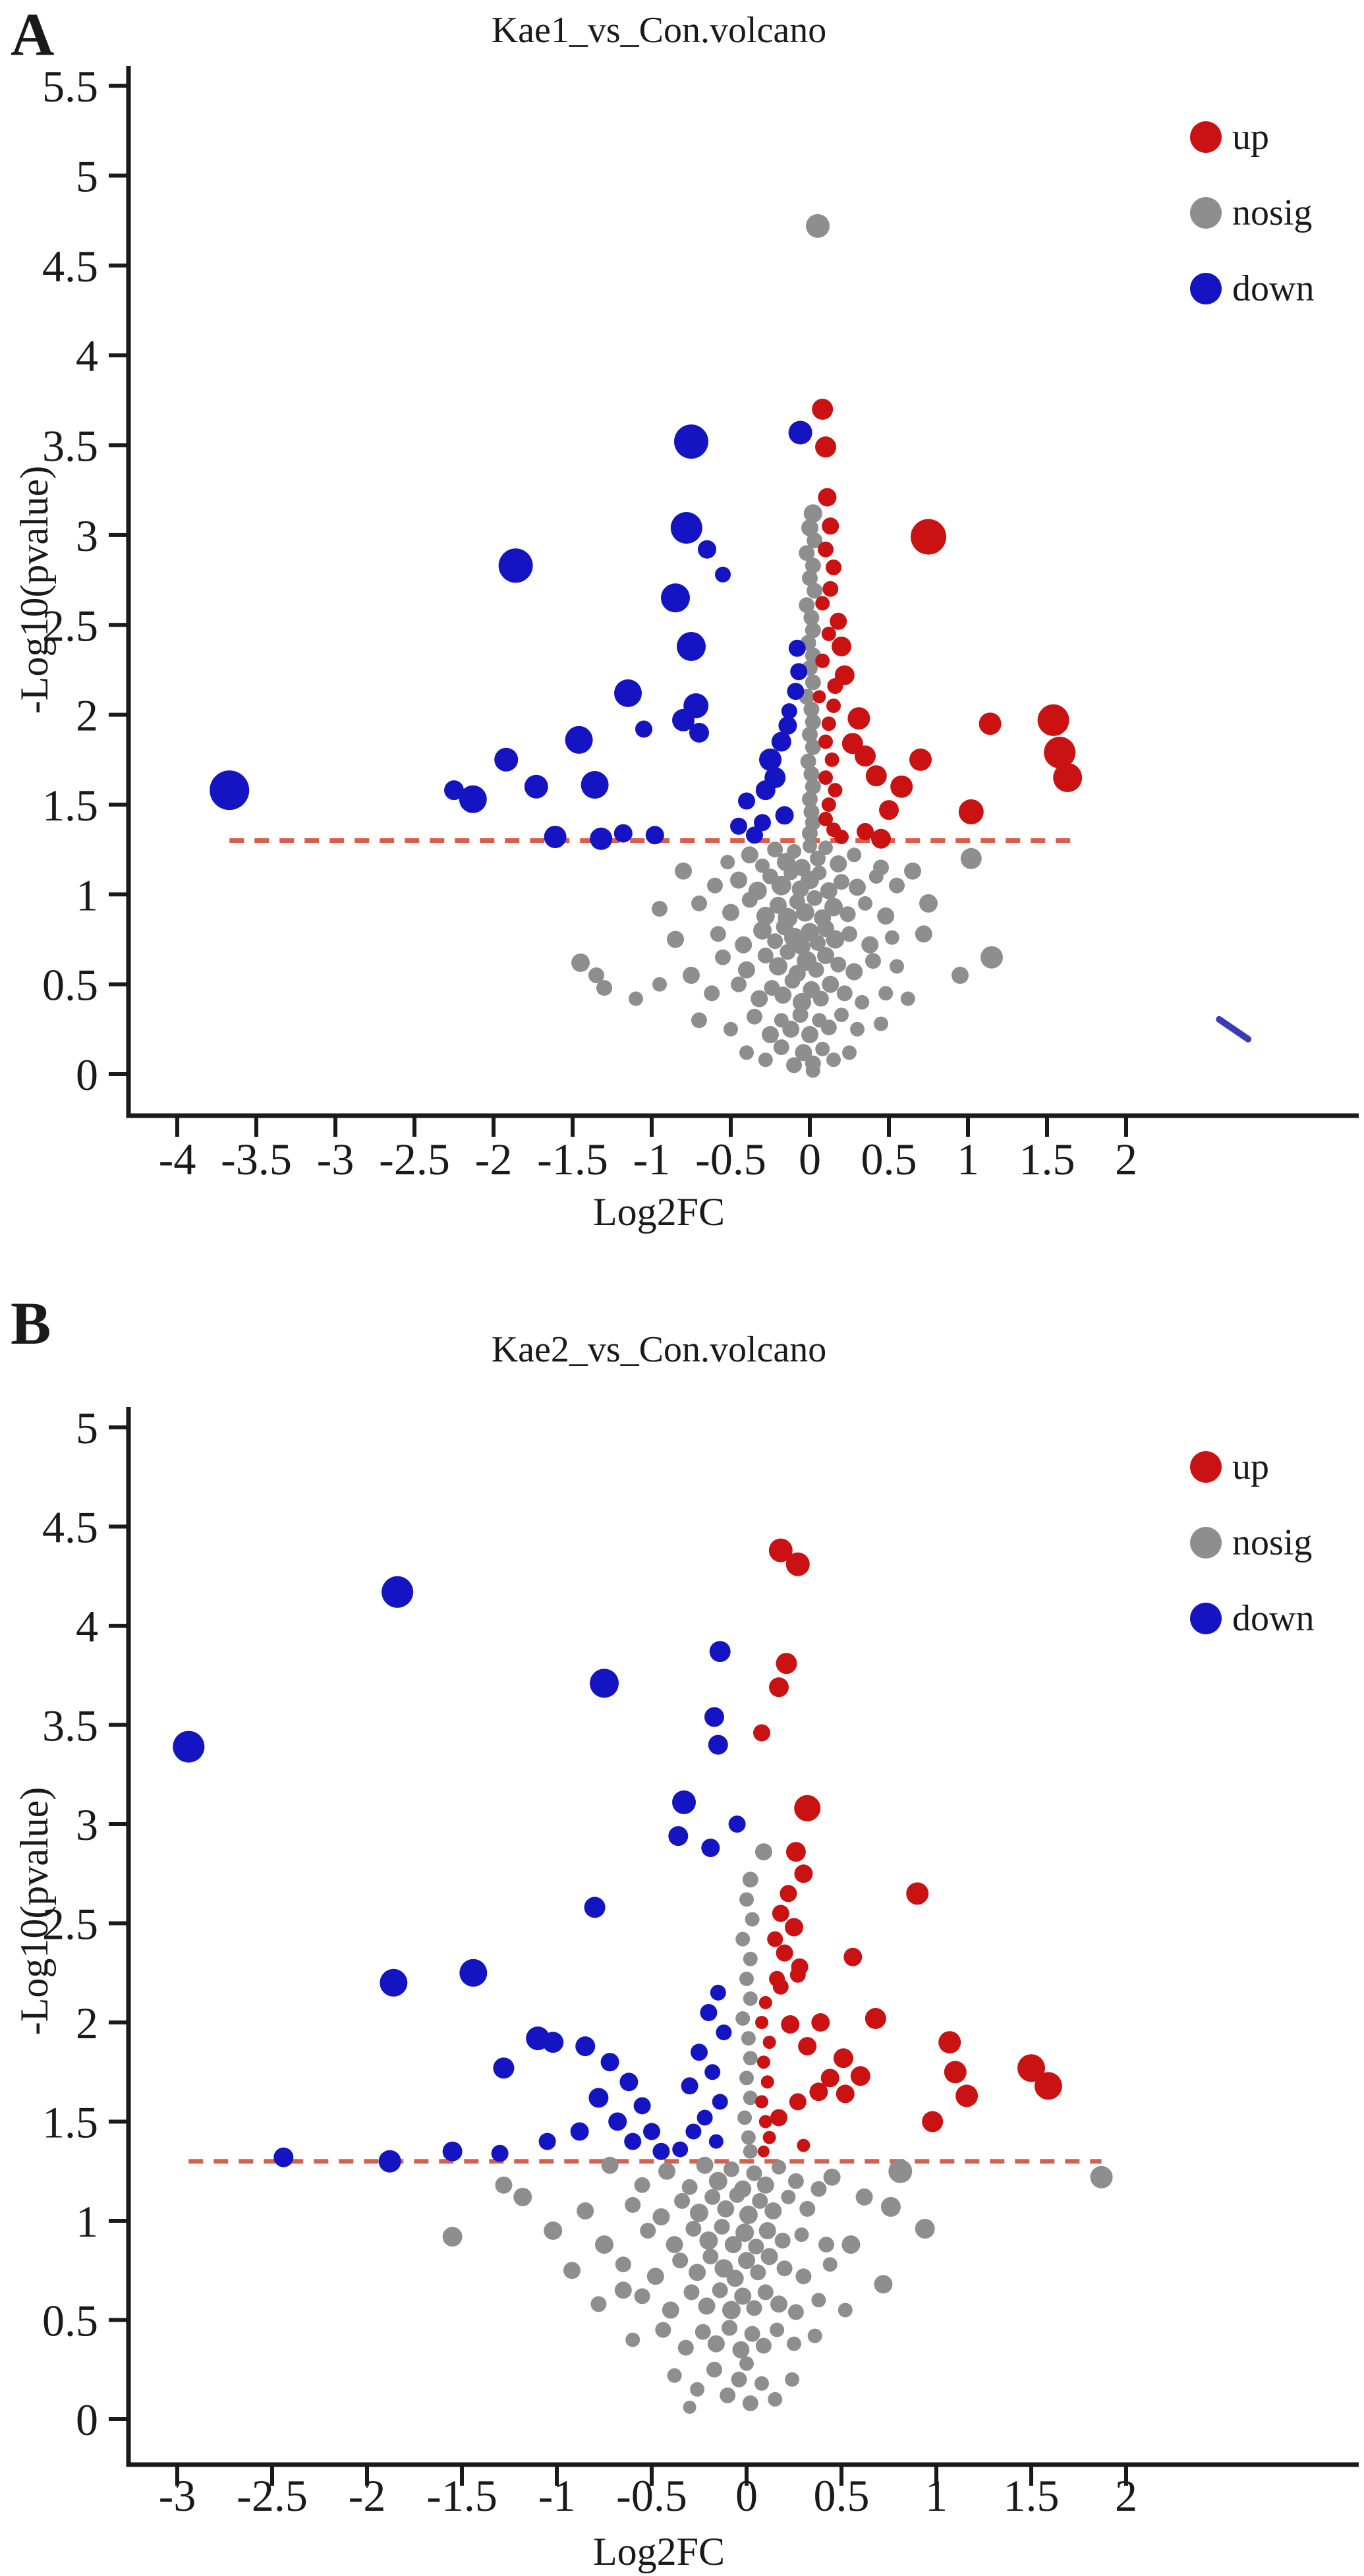 The height and width of the screenshot is (2576, 1364). I want to click on x-tick-label: 0, so click(746, 2496).